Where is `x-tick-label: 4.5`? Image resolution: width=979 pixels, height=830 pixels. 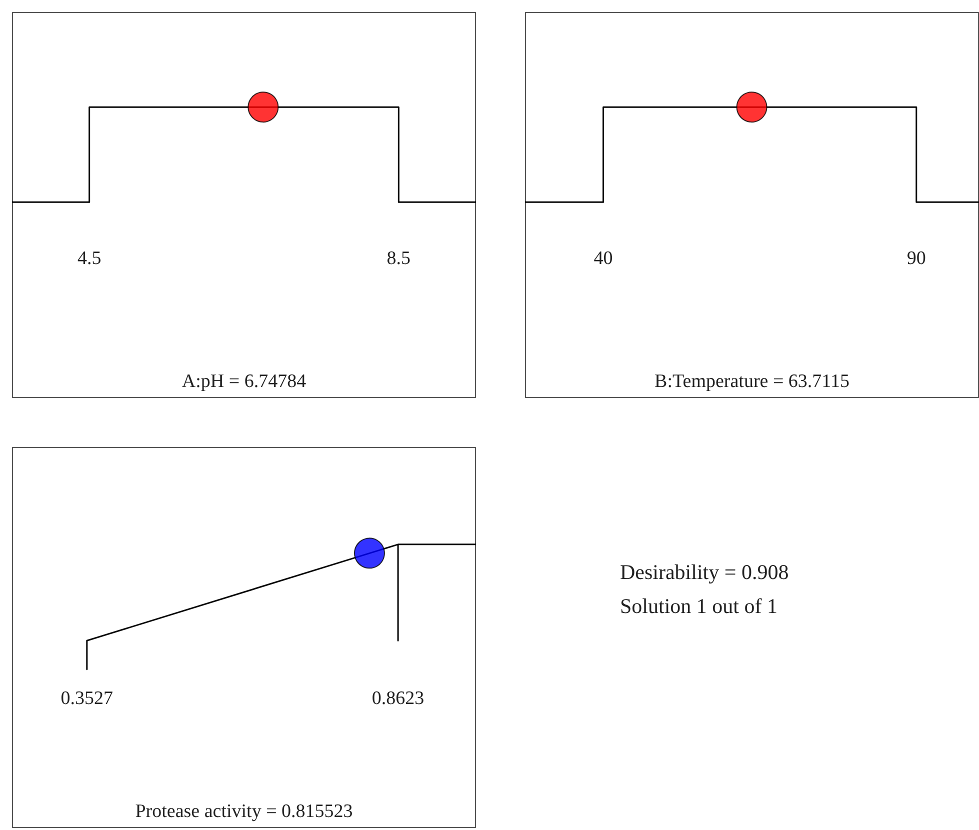
x-tick-label: 4.5 is located at coordinates (89, 258).